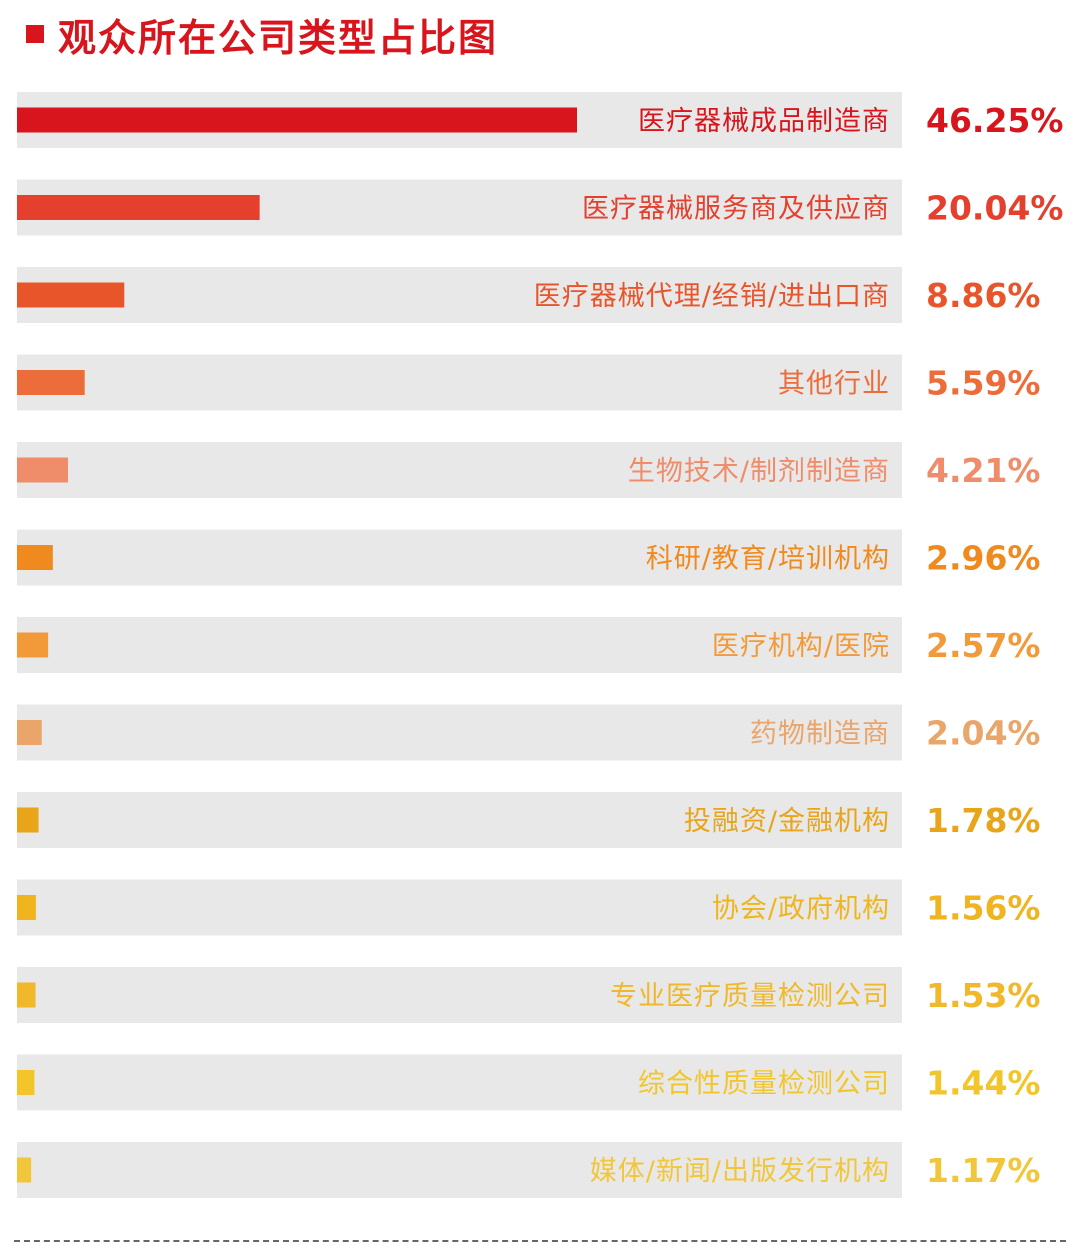  Describe the element at coordinates (740, 1171) in the screenshot. I see `category-label: 媒体/新闻/出版发行机构` at that location.